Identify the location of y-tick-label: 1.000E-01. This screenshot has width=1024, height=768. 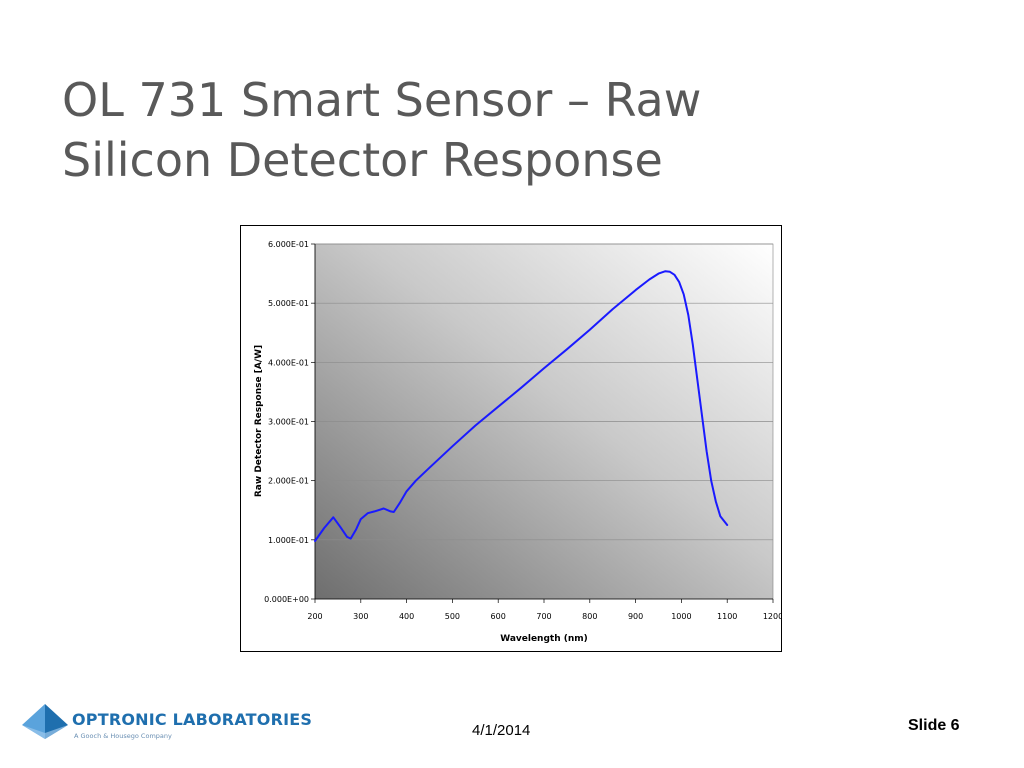
(288, 540).